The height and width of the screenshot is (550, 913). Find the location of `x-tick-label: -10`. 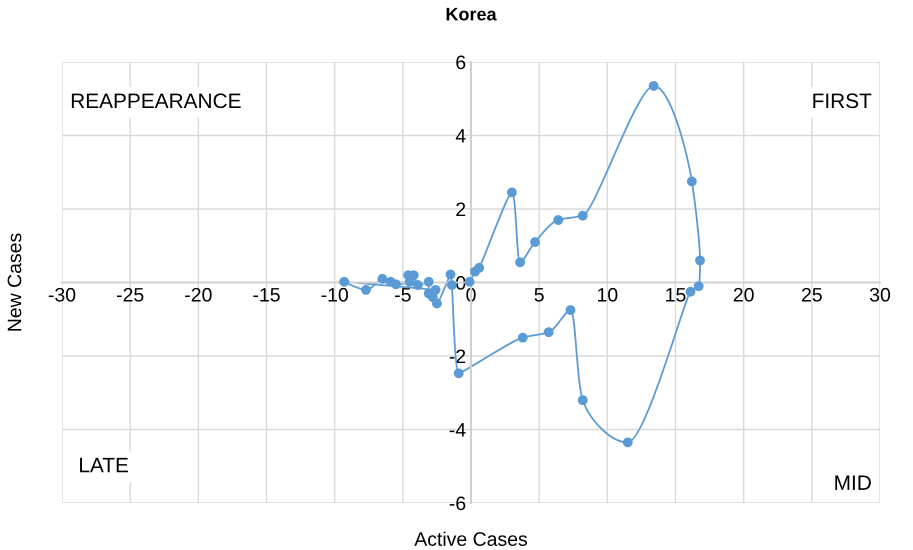

x-tick-label: -10 is located at coordinates (334, 295).